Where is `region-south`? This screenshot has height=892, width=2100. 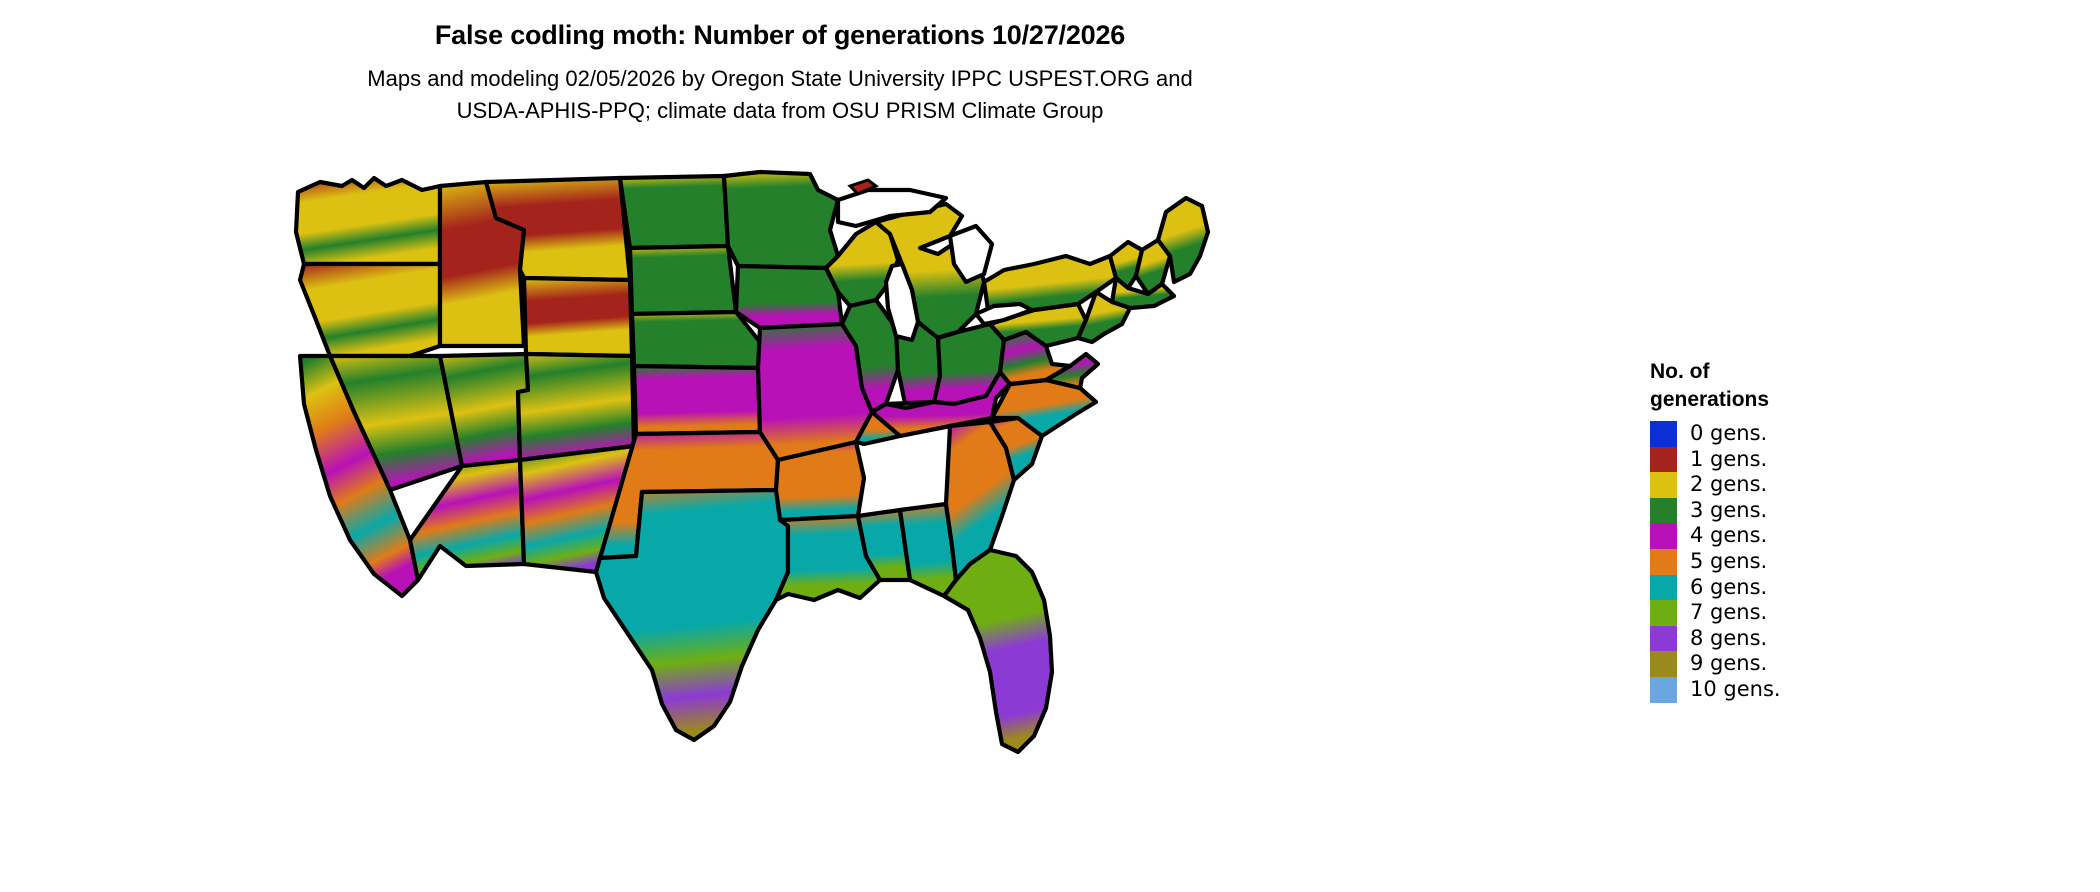
region-south is located at coordinates (937, 542).